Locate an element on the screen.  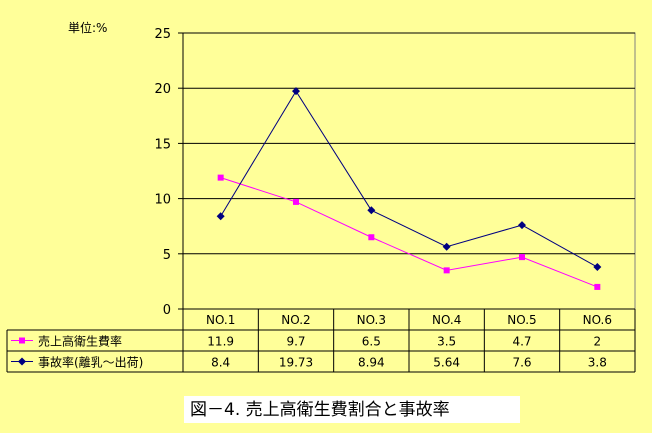
data-table-value: 19.73 is located at coordinates (296, 363).